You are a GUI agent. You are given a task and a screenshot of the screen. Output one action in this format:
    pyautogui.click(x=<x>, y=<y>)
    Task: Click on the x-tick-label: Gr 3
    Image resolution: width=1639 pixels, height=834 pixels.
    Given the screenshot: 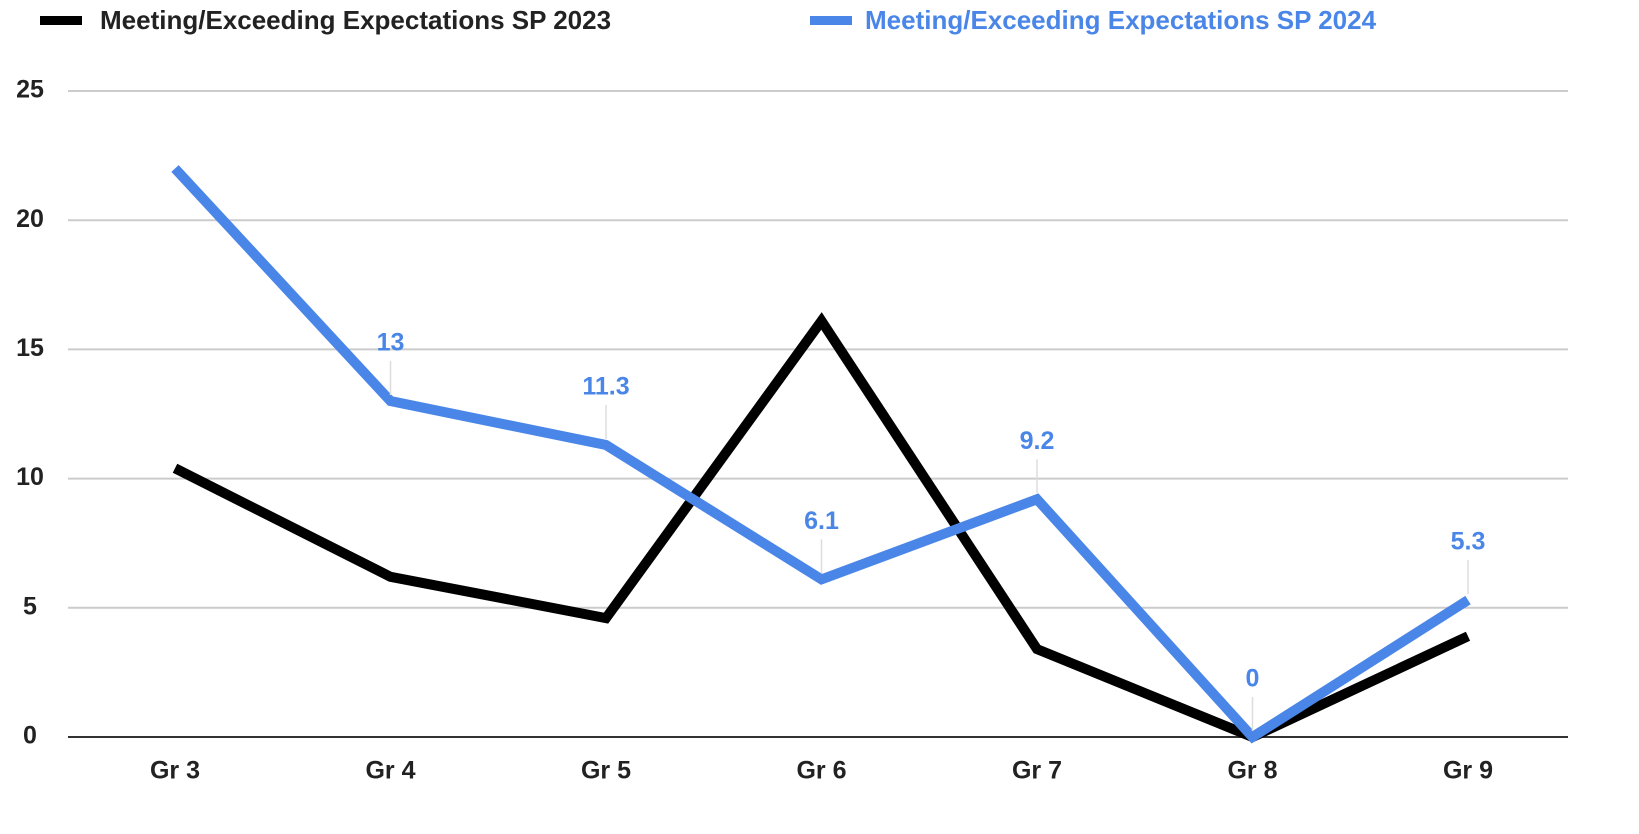 What is the action you would take?
    pyautogui.click(x=175, y=771)
    